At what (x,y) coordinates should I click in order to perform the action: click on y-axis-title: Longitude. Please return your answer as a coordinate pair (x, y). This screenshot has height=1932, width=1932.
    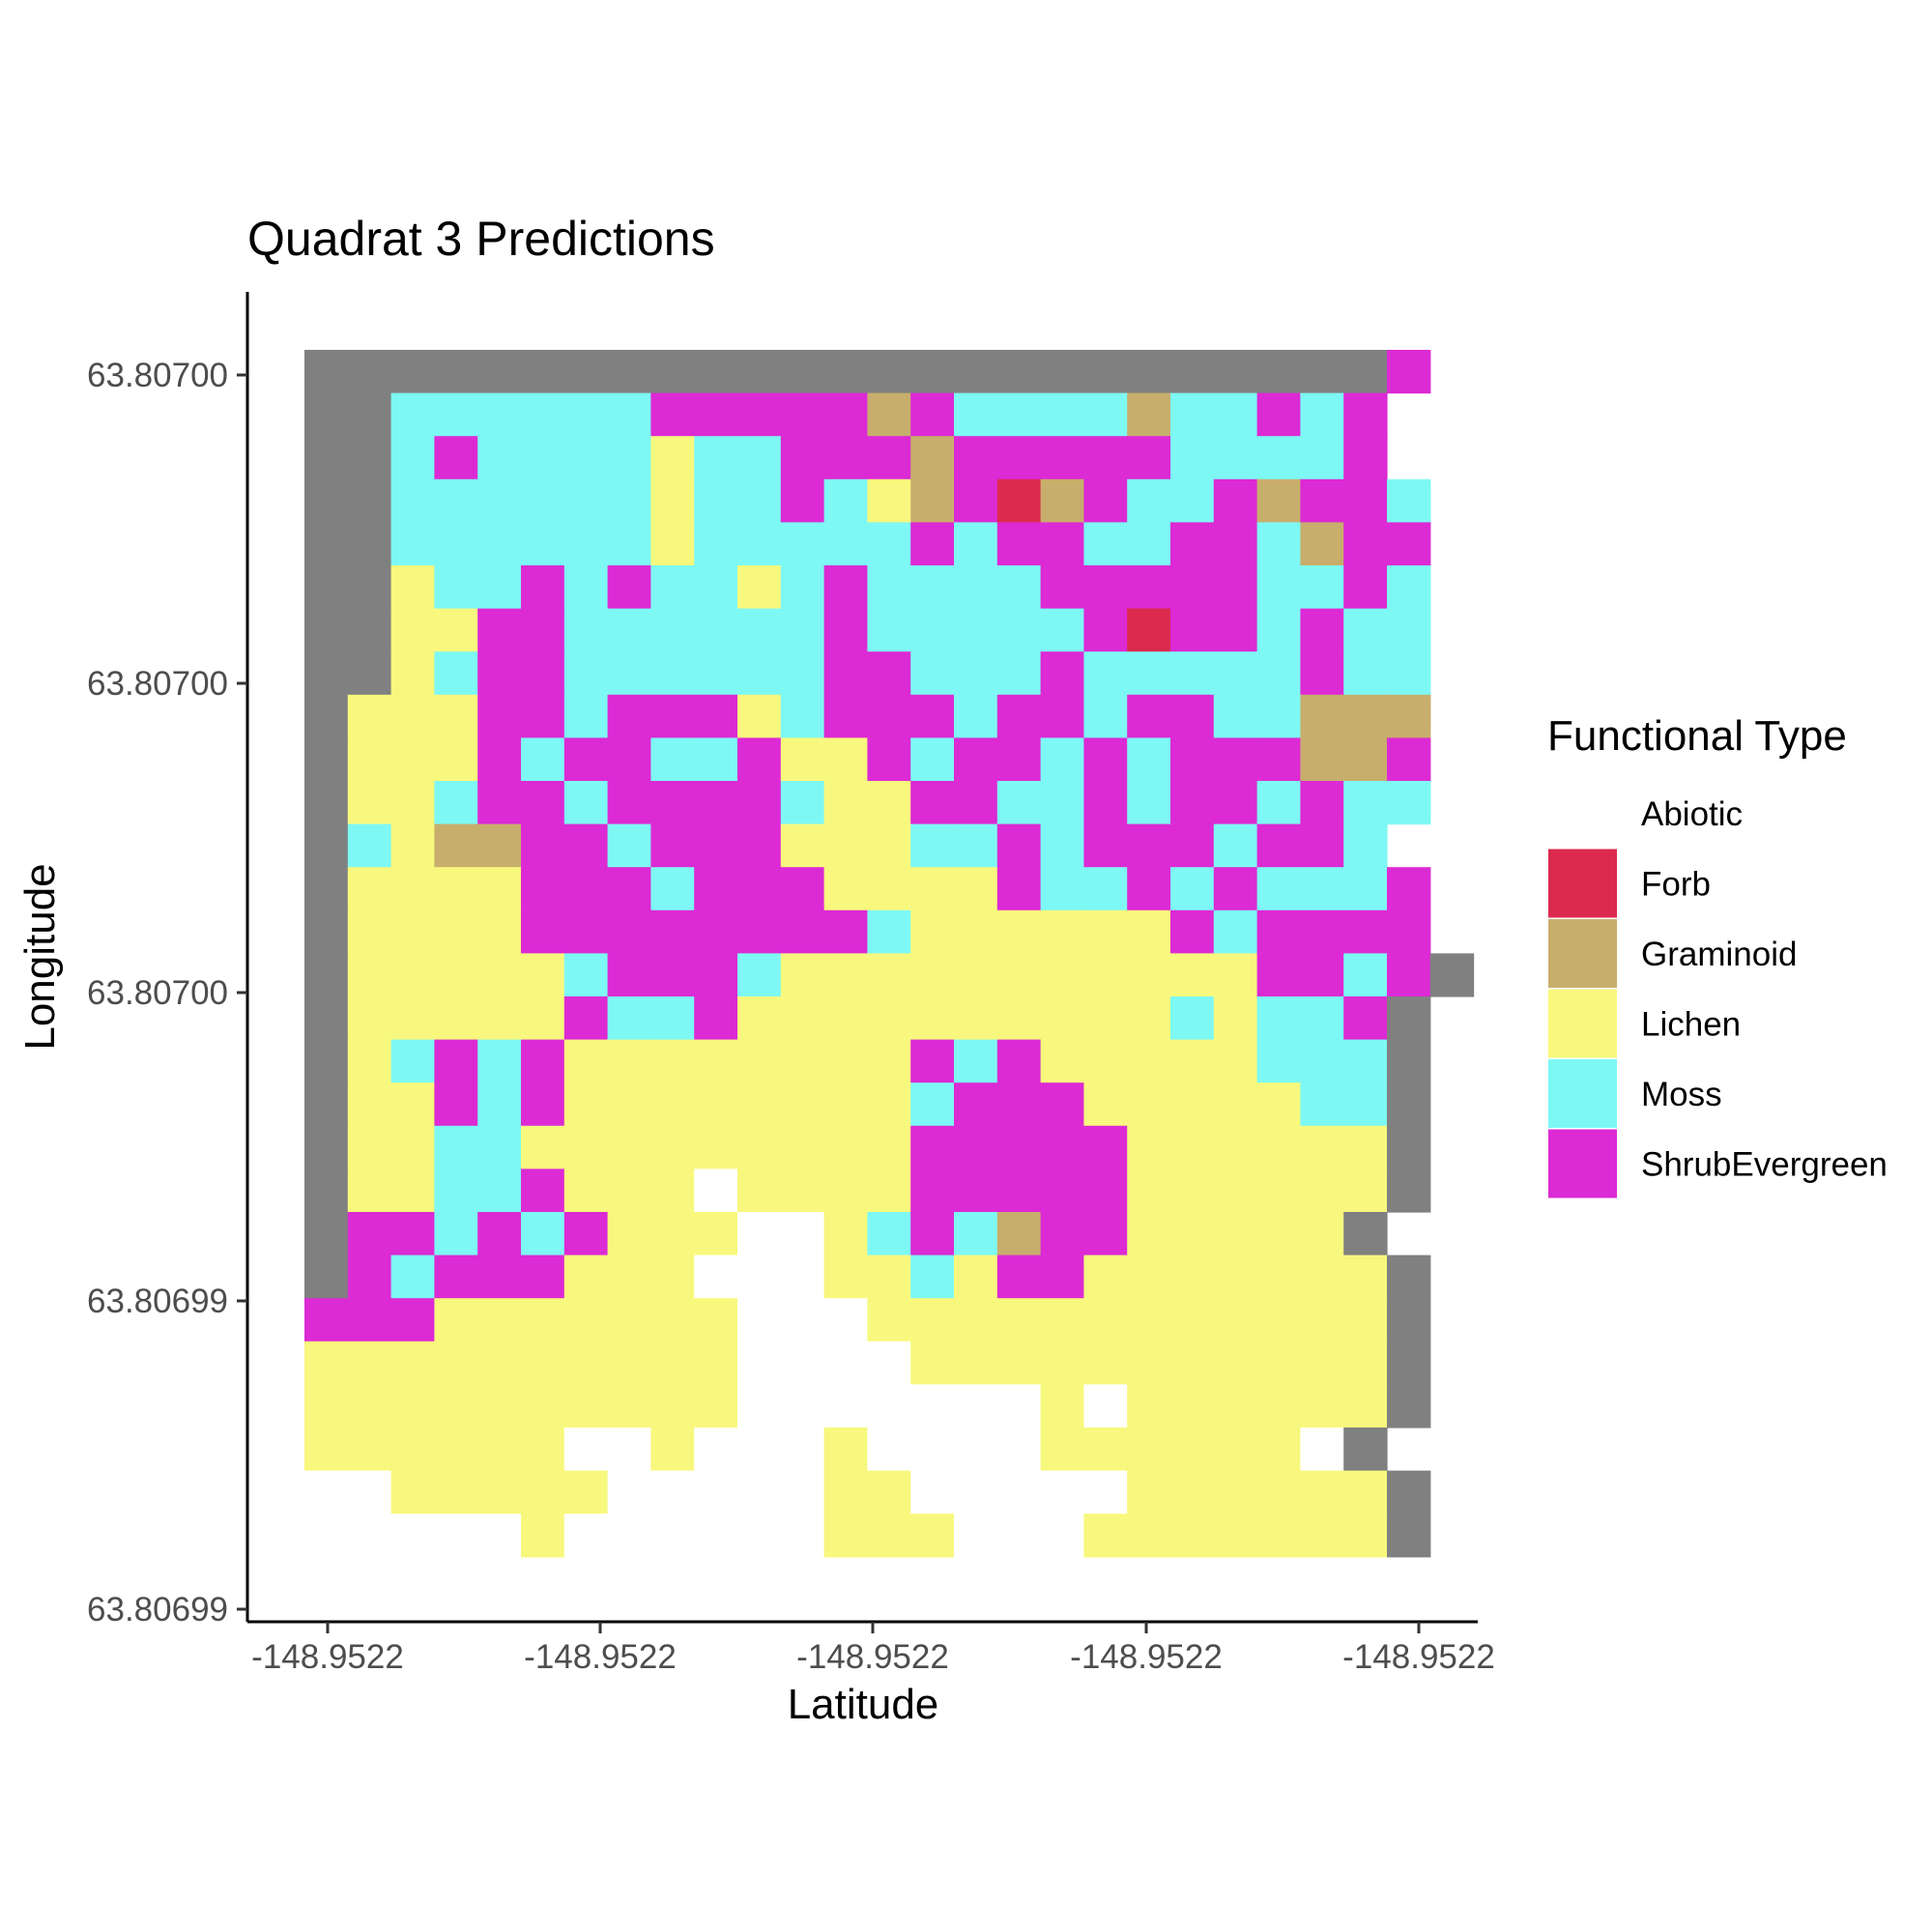
    Looking at the image, I should click on (40, 956).